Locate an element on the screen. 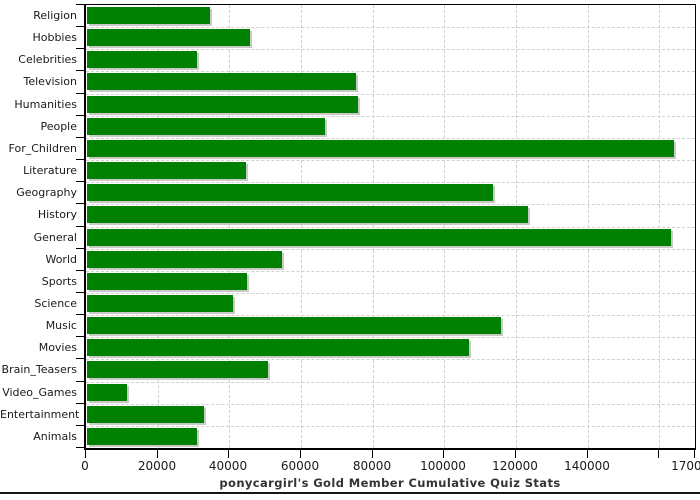 The image size is (700, 500). category-label: World is located at coordinates (61, 259).